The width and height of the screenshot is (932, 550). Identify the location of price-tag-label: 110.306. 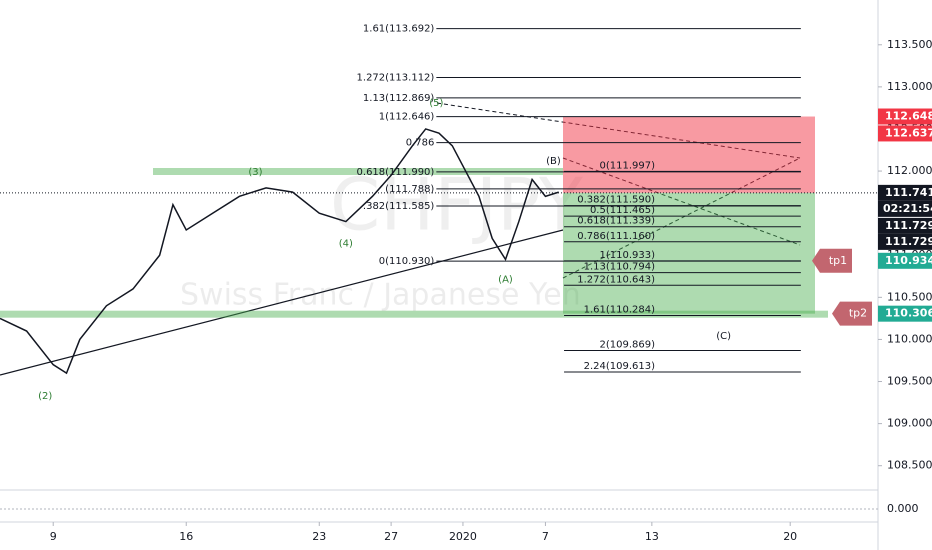
(908, 313).